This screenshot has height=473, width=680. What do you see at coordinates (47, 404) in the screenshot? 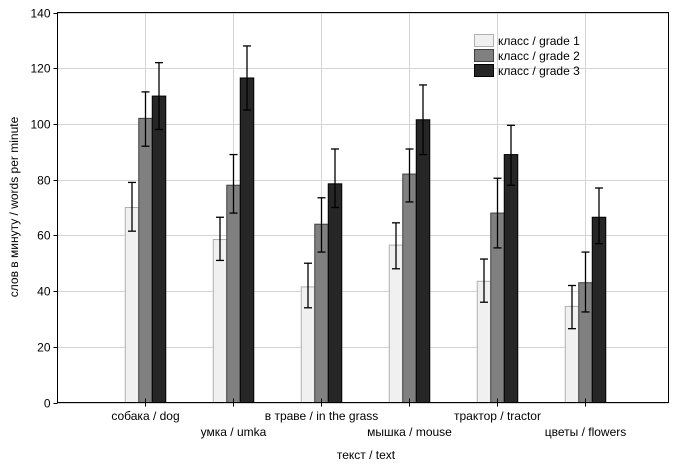
I see `y-tick-label: 0` at bounding box center [47, 404].